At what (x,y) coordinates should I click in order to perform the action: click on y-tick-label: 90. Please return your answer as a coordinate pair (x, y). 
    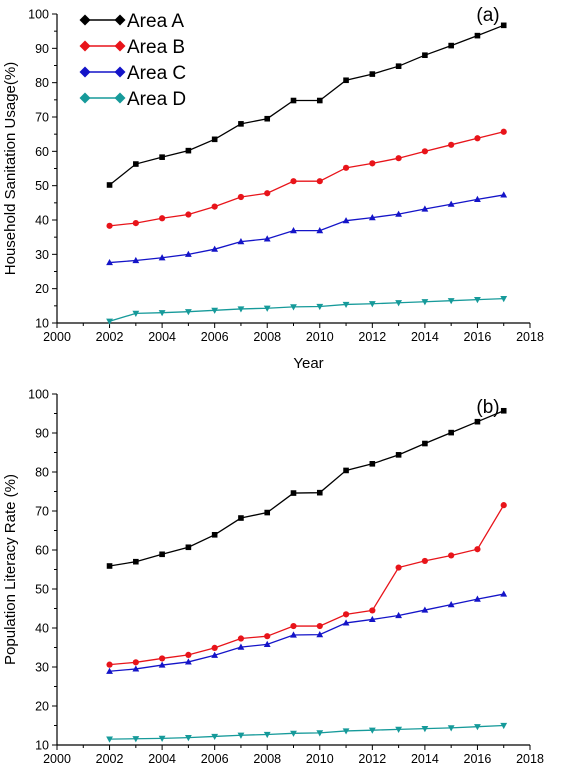
    Looking at the image, I should click on (42, 434).